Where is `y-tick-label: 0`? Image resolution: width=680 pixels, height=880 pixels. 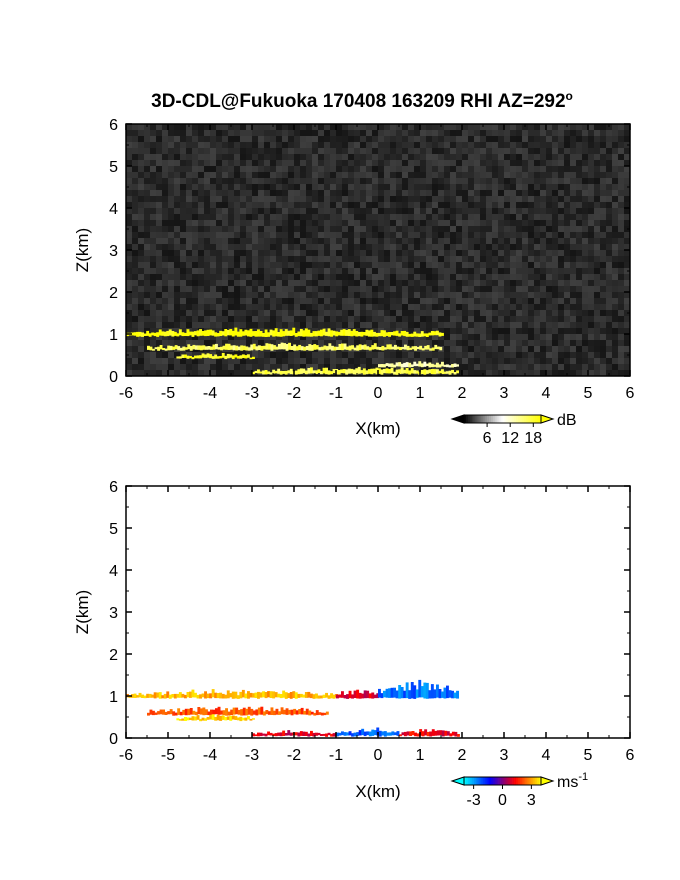
y-tick-label: 0 is located at coordinates (113, 377).